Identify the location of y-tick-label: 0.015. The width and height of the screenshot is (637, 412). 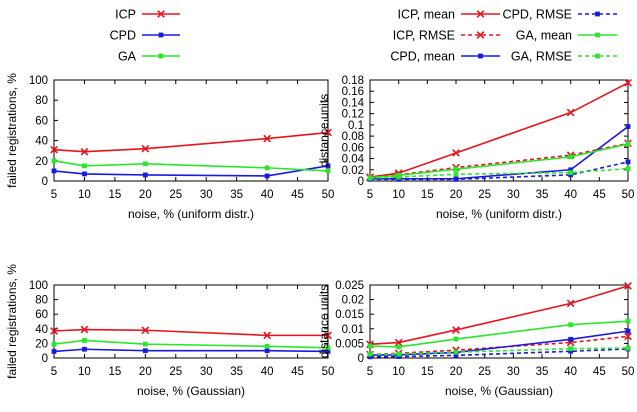
(349, 315).